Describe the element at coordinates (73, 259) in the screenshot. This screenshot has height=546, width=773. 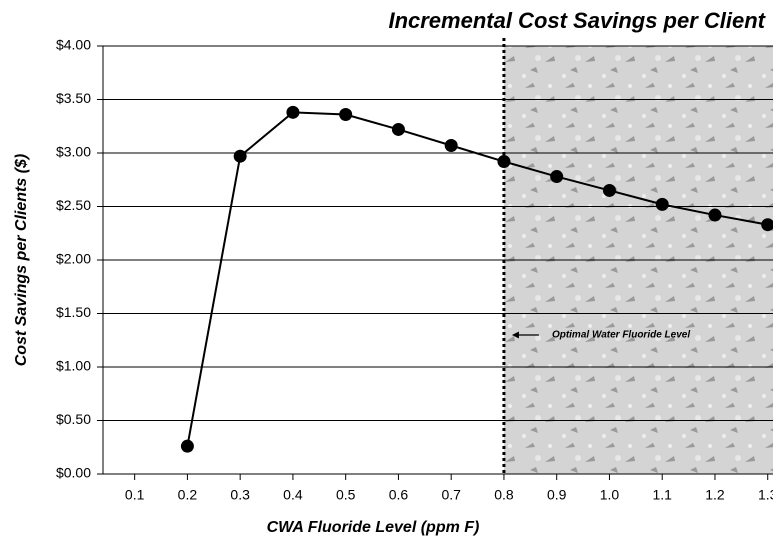
I see `y-tick-label: $2.00` at that location.